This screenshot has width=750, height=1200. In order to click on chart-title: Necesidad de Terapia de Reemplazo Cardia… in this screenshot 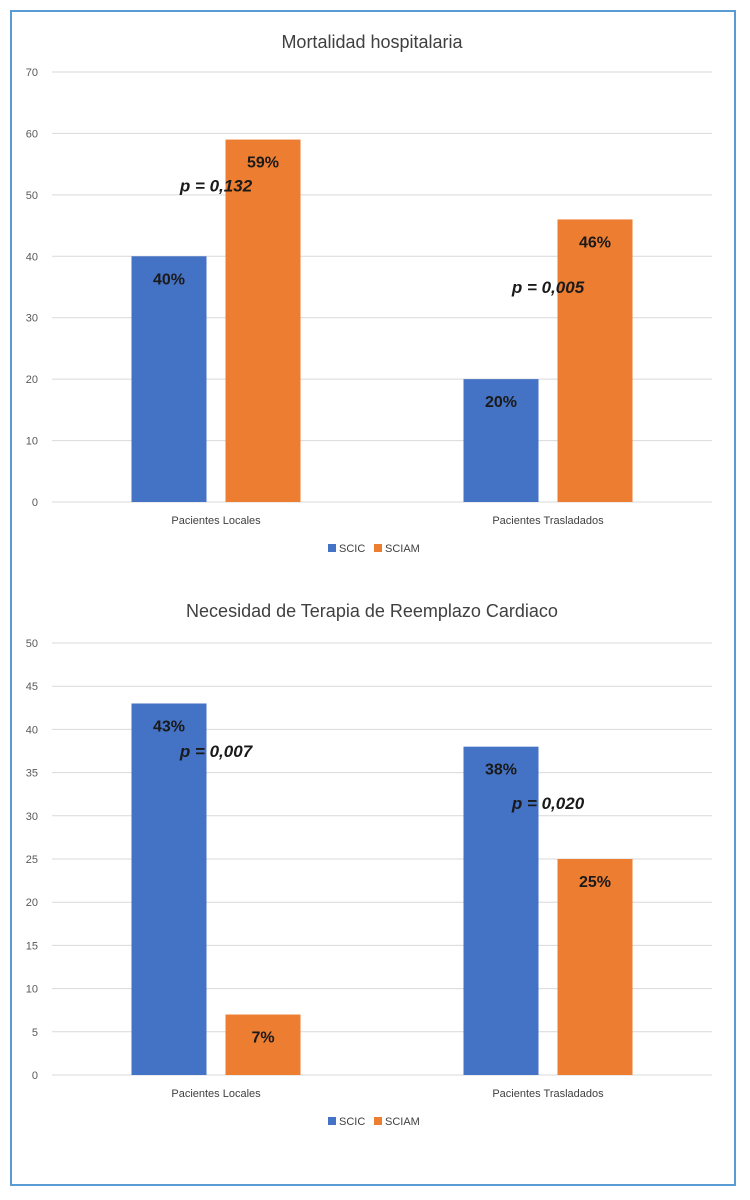, I will do `click(372, 611)`.